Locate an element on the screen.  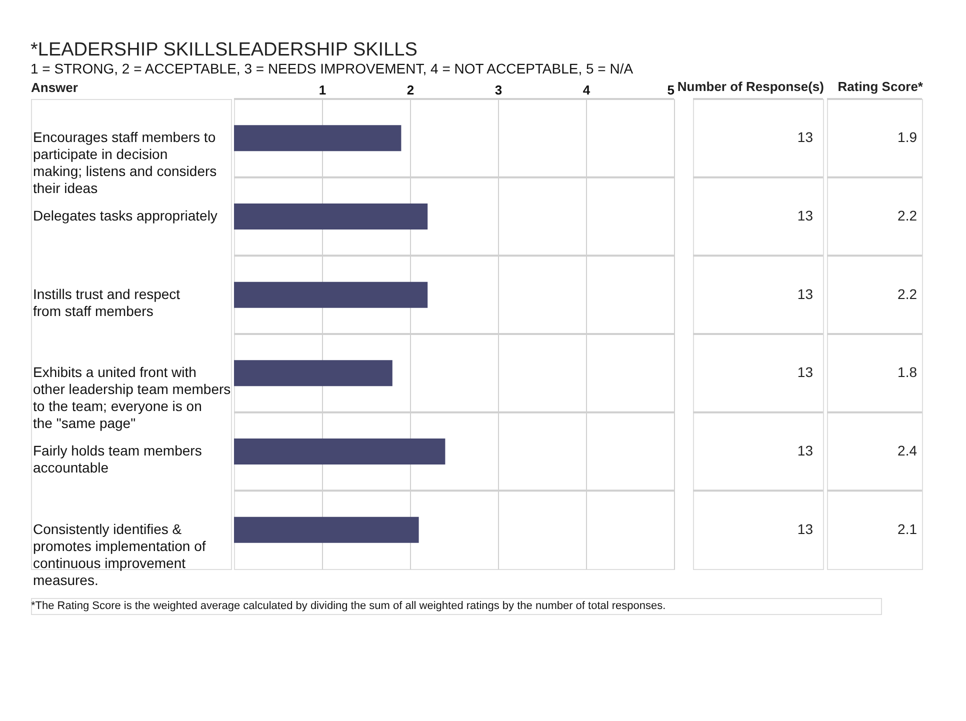
x-tick-label: 4 is located at coordinates (586, 90).